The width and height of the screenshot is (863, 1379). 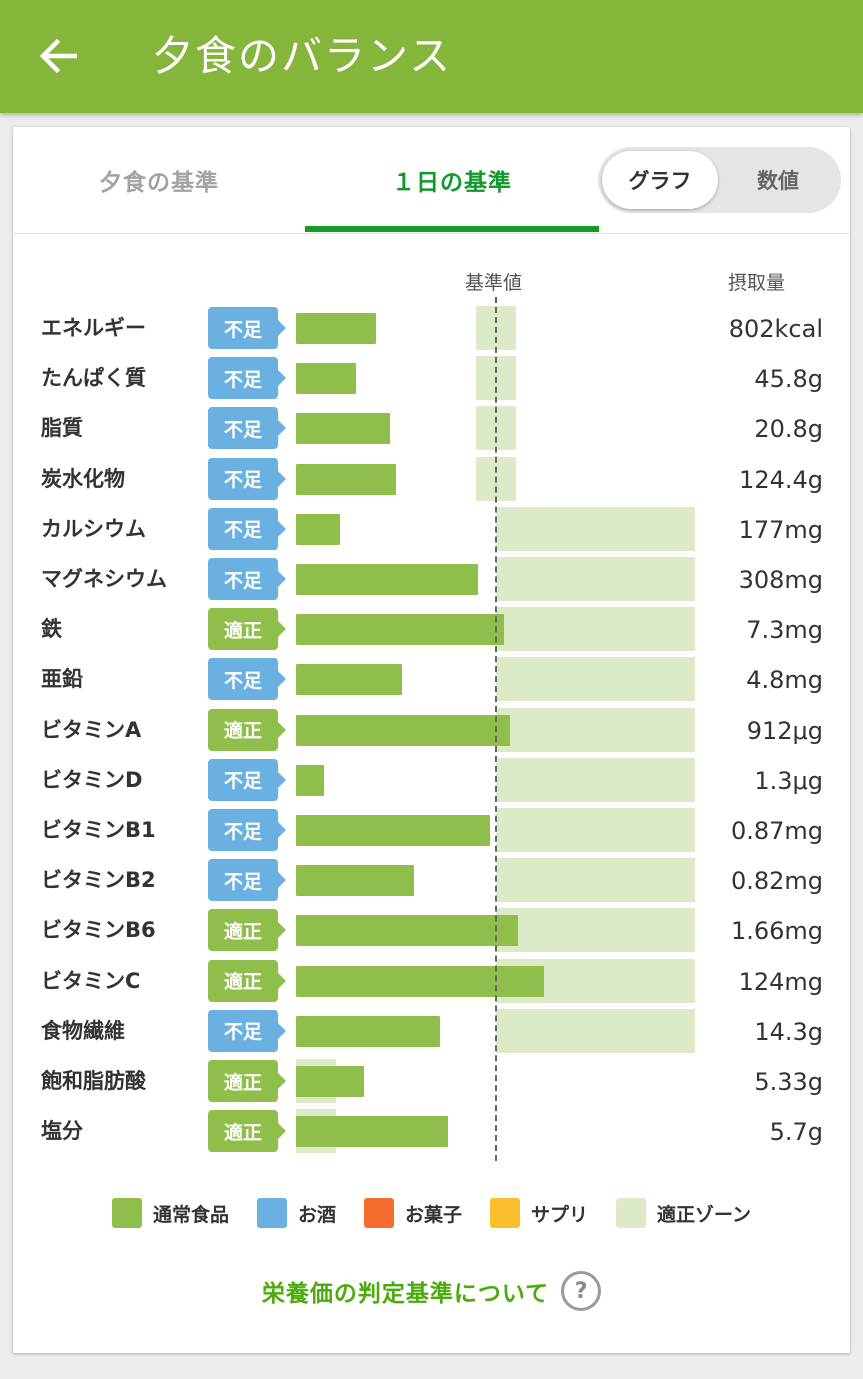 I want to click on nutrient-label: 脂質, so click(x=62, y=428).